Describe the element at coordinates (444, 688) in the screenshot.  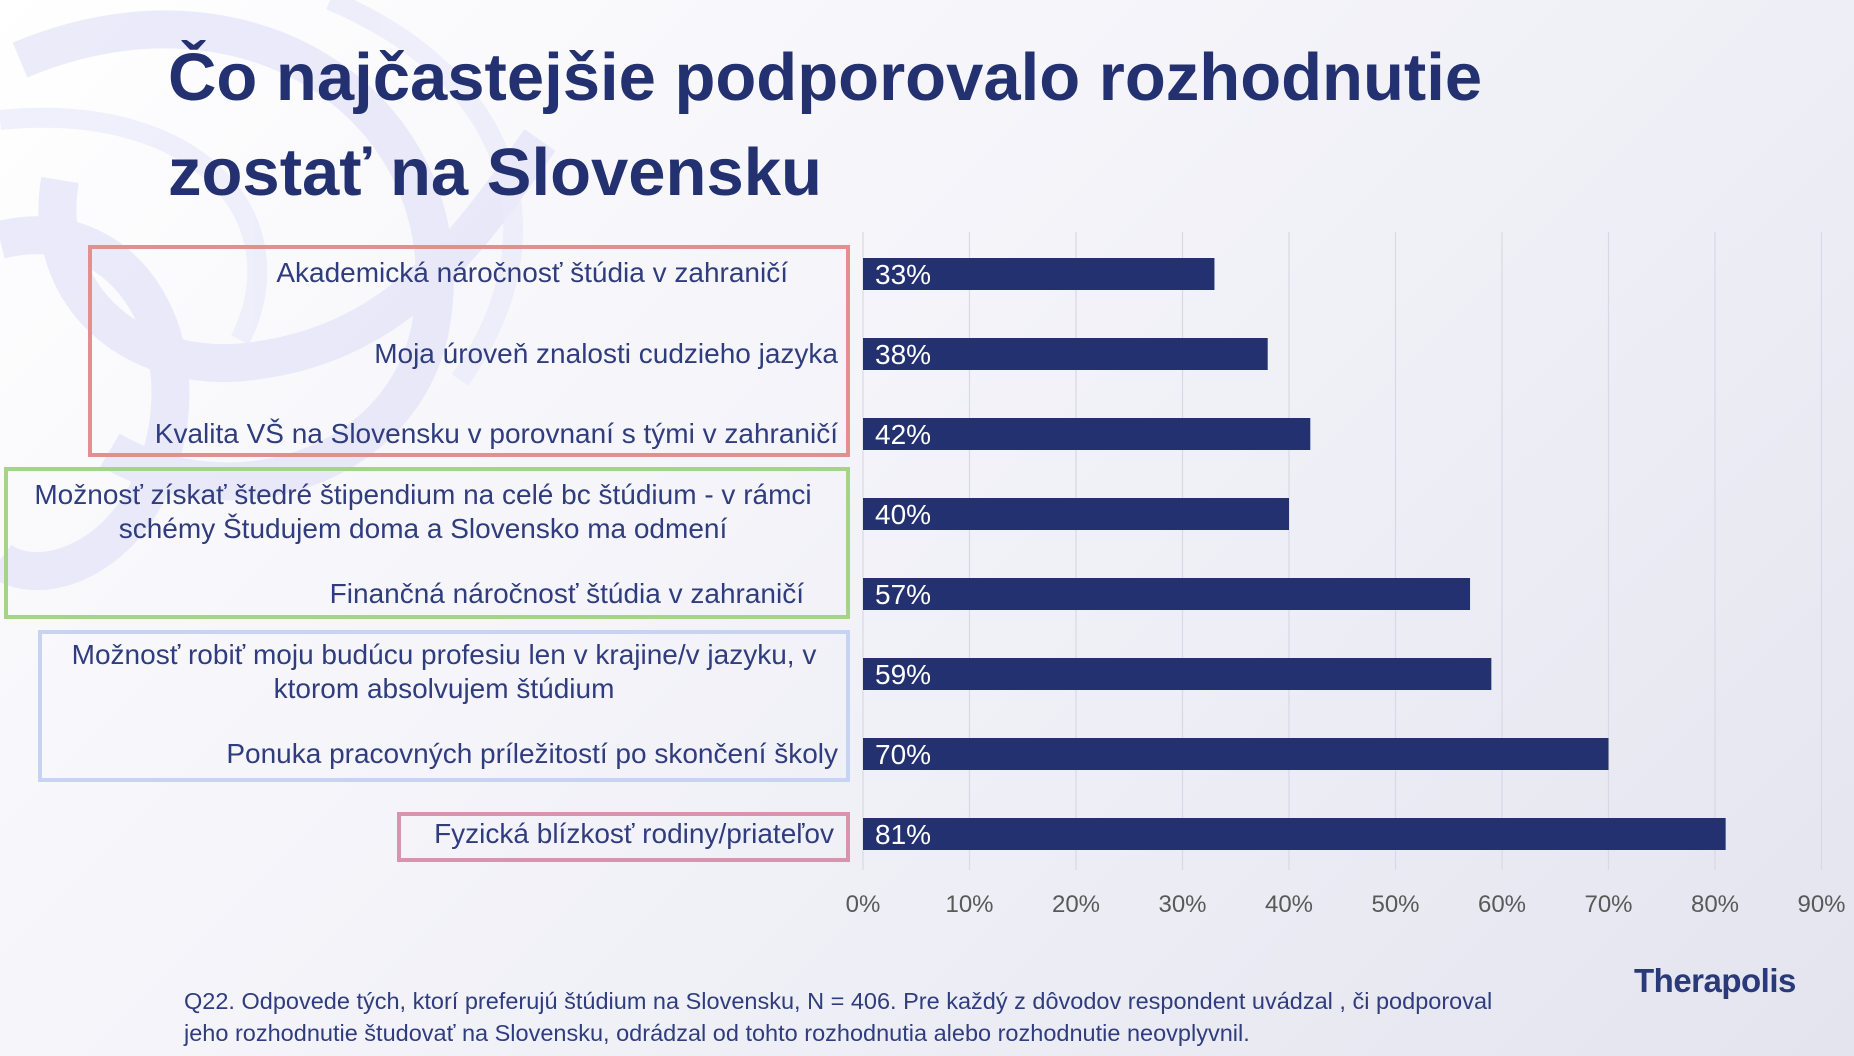
I see `category-label-line: ktorom absolvujem štúdium` at that location.